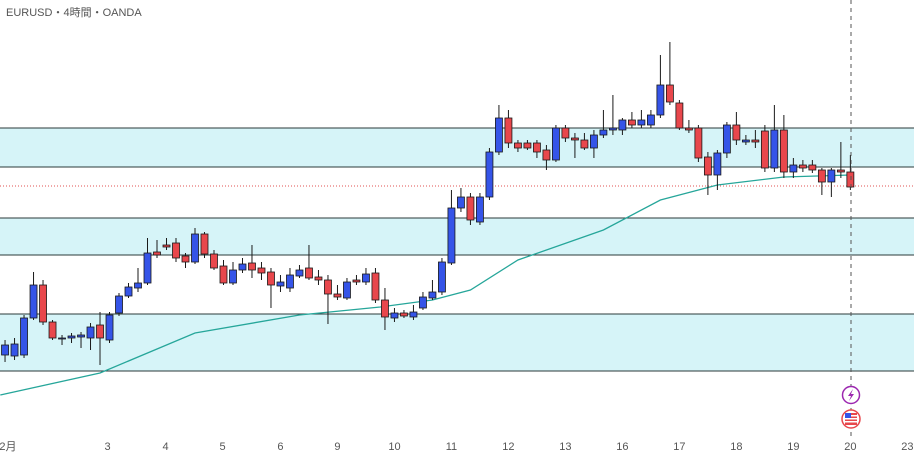  What do you see at coordinates (736, 447) in the screenshot?
I see `x-tick-label: 18` at bounding box center [736, 447].